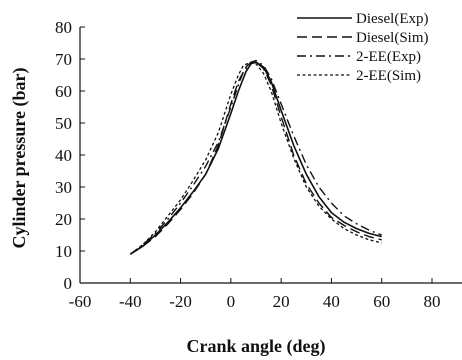 Image resolution: width=462 pixels, height=360 pixels. I want to click on x-tick-label: -20, so click(180, 301).